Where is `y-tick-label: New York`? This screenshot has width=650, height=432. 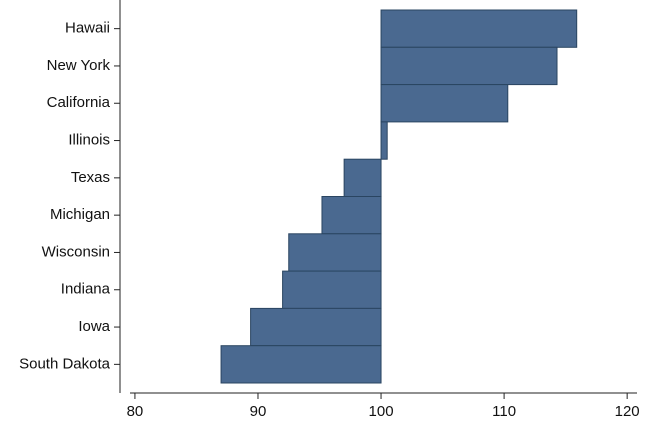
y-tick-label: New York is located at coordinates (79, 65).